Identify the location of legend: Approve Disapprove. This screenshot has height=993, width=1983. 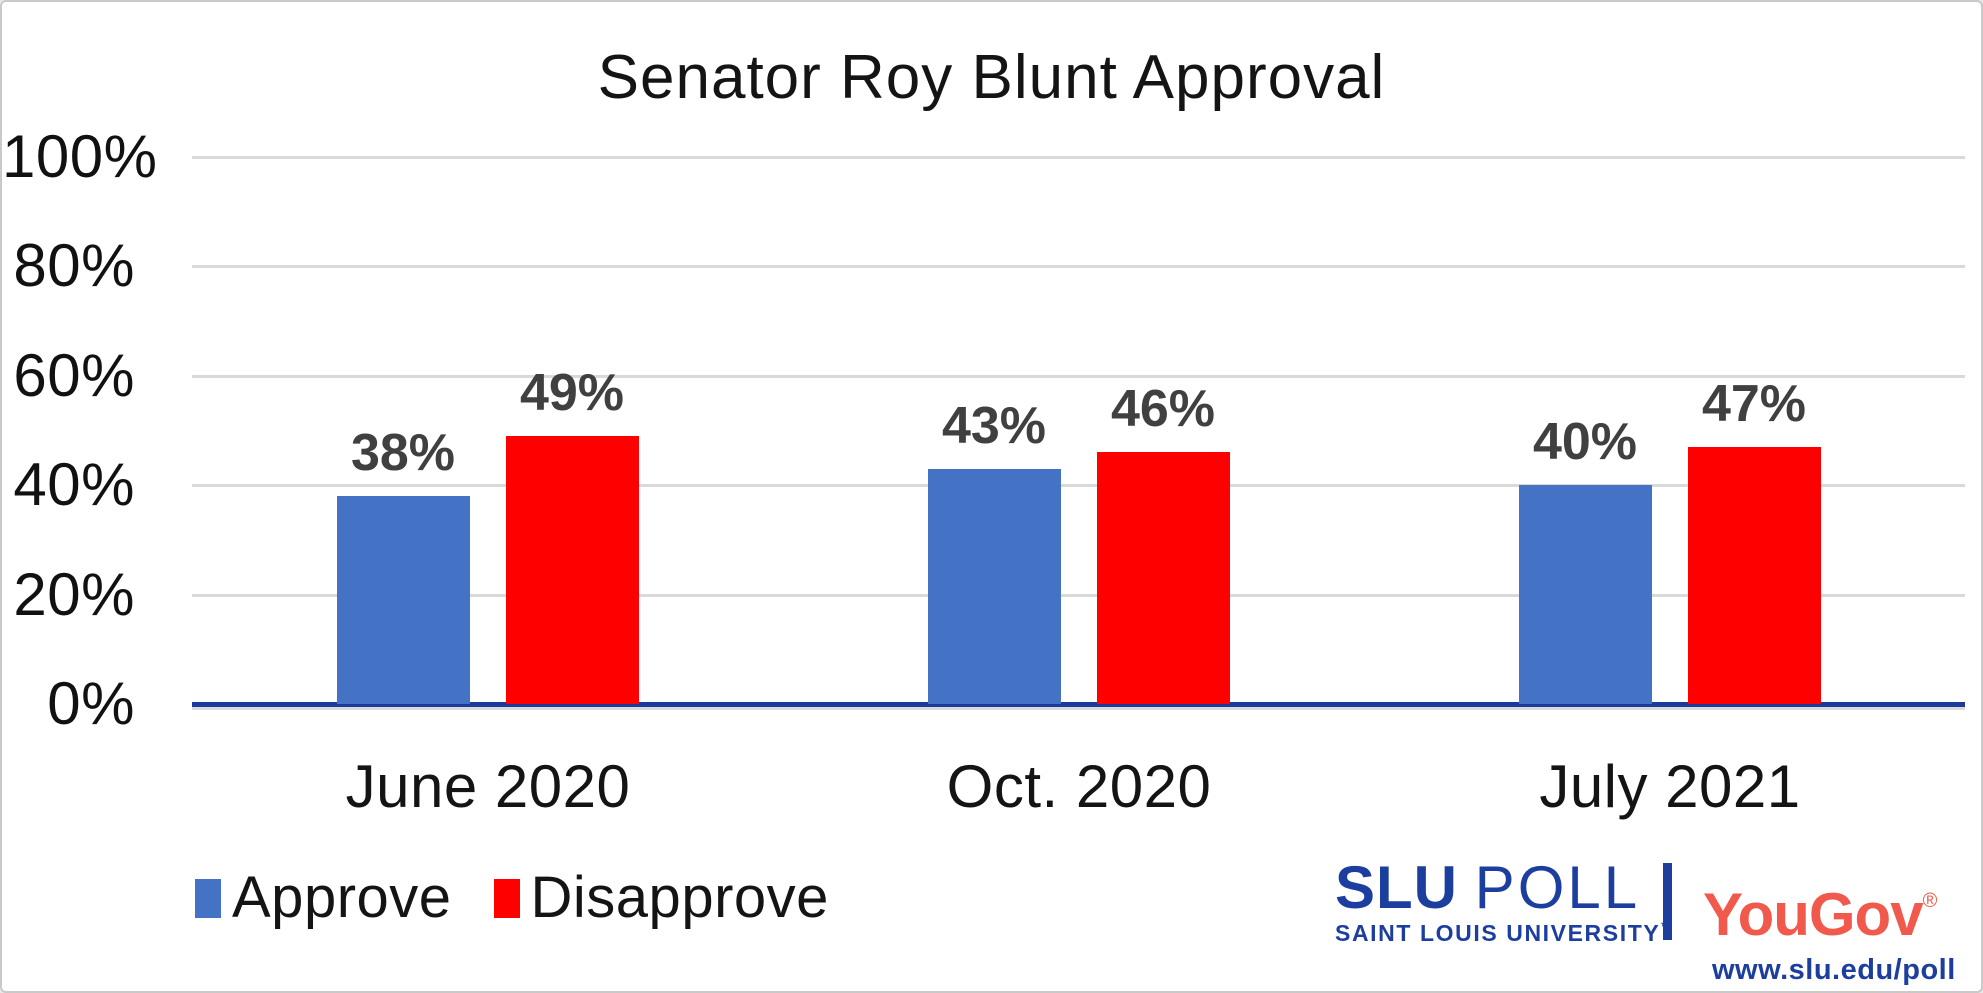
(533, 898).